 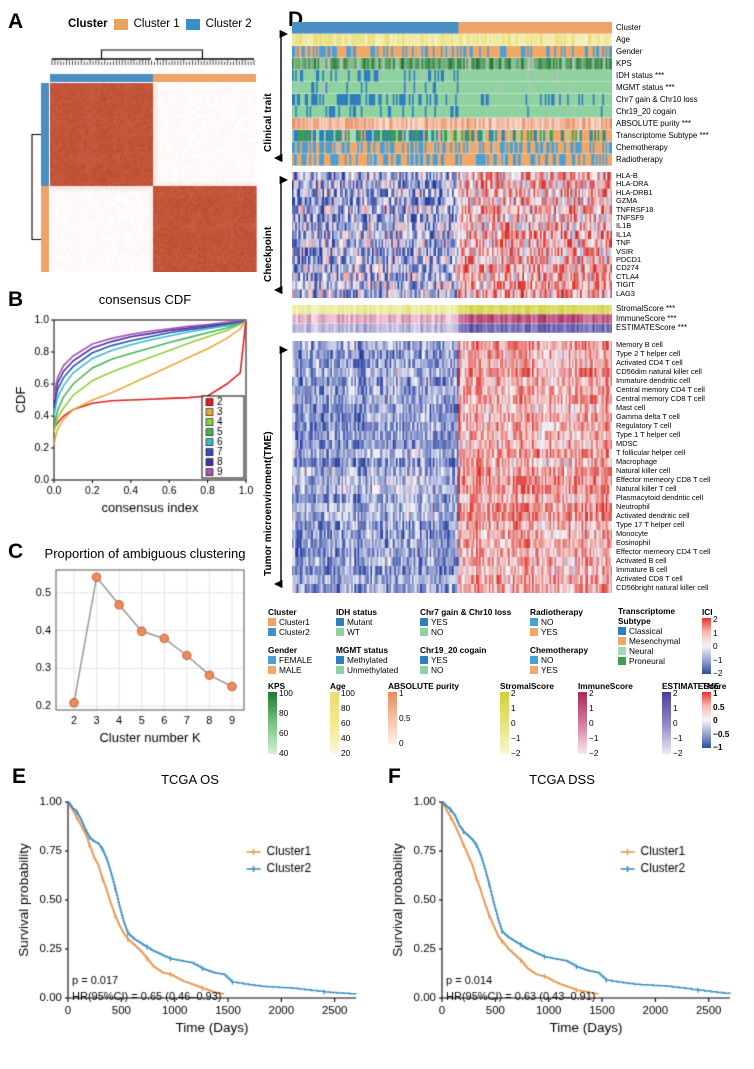 I want to click on legend-title: TME, so click(x=711, y=686).